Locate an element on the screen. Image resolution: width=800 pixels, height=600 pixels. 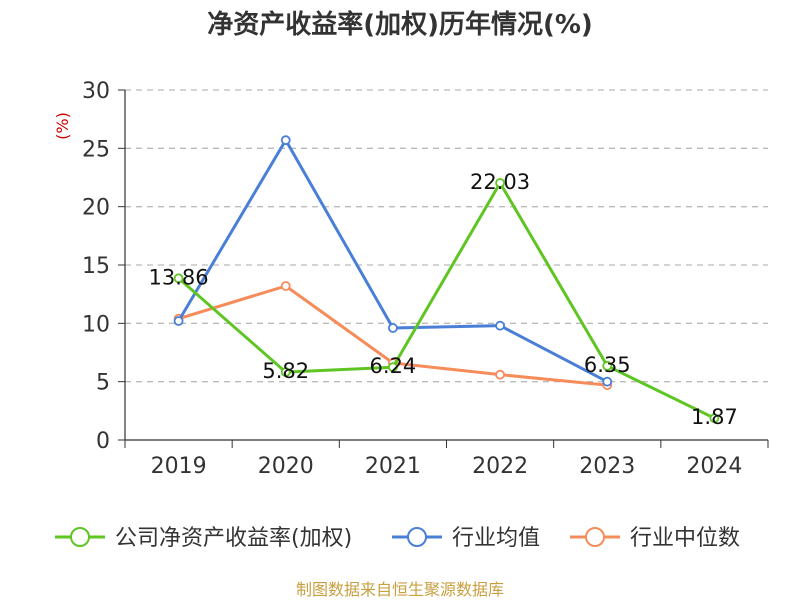
y-tick-label: 5 is located at coordinates (103, 383).